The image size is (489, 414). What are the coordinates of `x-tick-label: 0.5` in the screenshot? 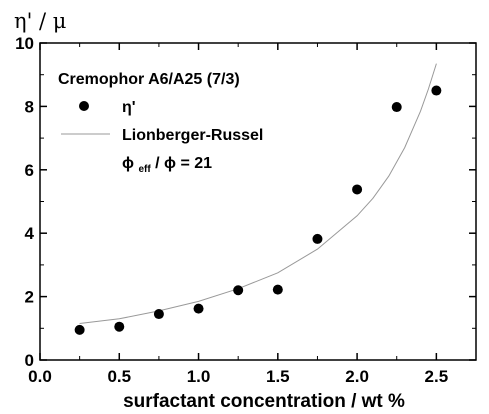 It's located at (119, 376).